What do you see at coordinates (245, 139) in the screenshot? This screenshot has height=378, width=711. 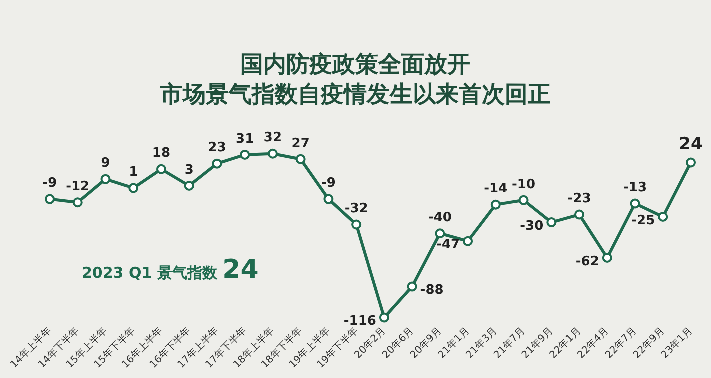 I see `data-label: 31` at bounding box center [245, 139].